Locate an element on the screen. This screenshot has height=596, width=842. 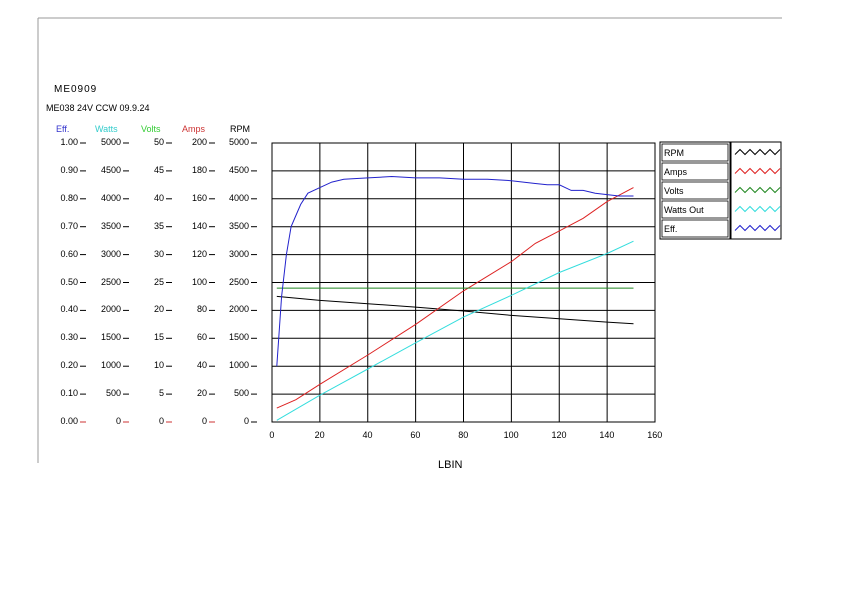
series-line-eff- is located at coordinates (455, 271).